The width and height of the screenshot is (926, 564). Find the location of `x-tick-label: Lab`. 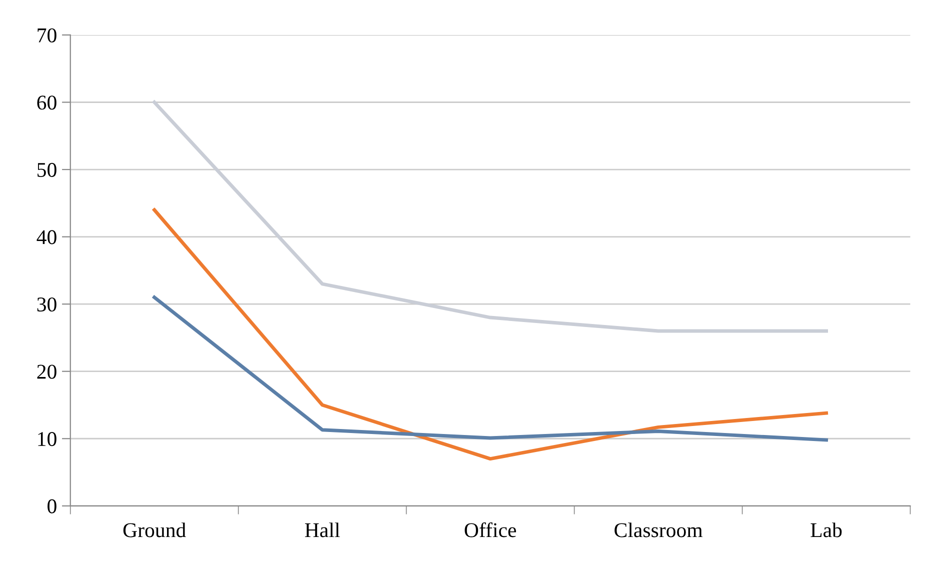

x-tick-label: Lab is located at coordinates (826, 530).